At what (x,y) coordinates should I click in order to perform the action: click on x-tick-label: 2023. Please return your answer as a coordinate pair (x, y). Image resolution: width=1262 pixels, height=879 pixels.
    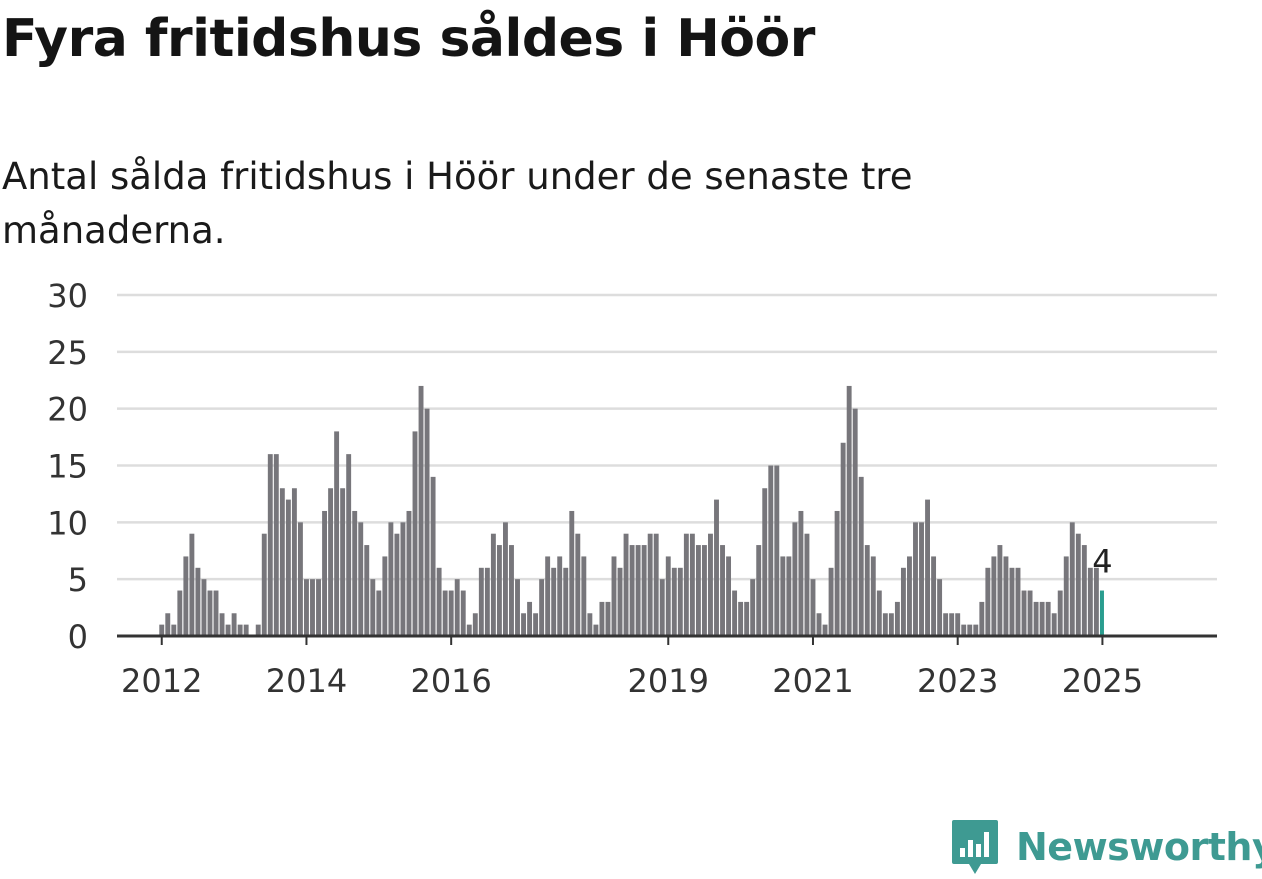
    Looking at the image, I should click on (957, 681).